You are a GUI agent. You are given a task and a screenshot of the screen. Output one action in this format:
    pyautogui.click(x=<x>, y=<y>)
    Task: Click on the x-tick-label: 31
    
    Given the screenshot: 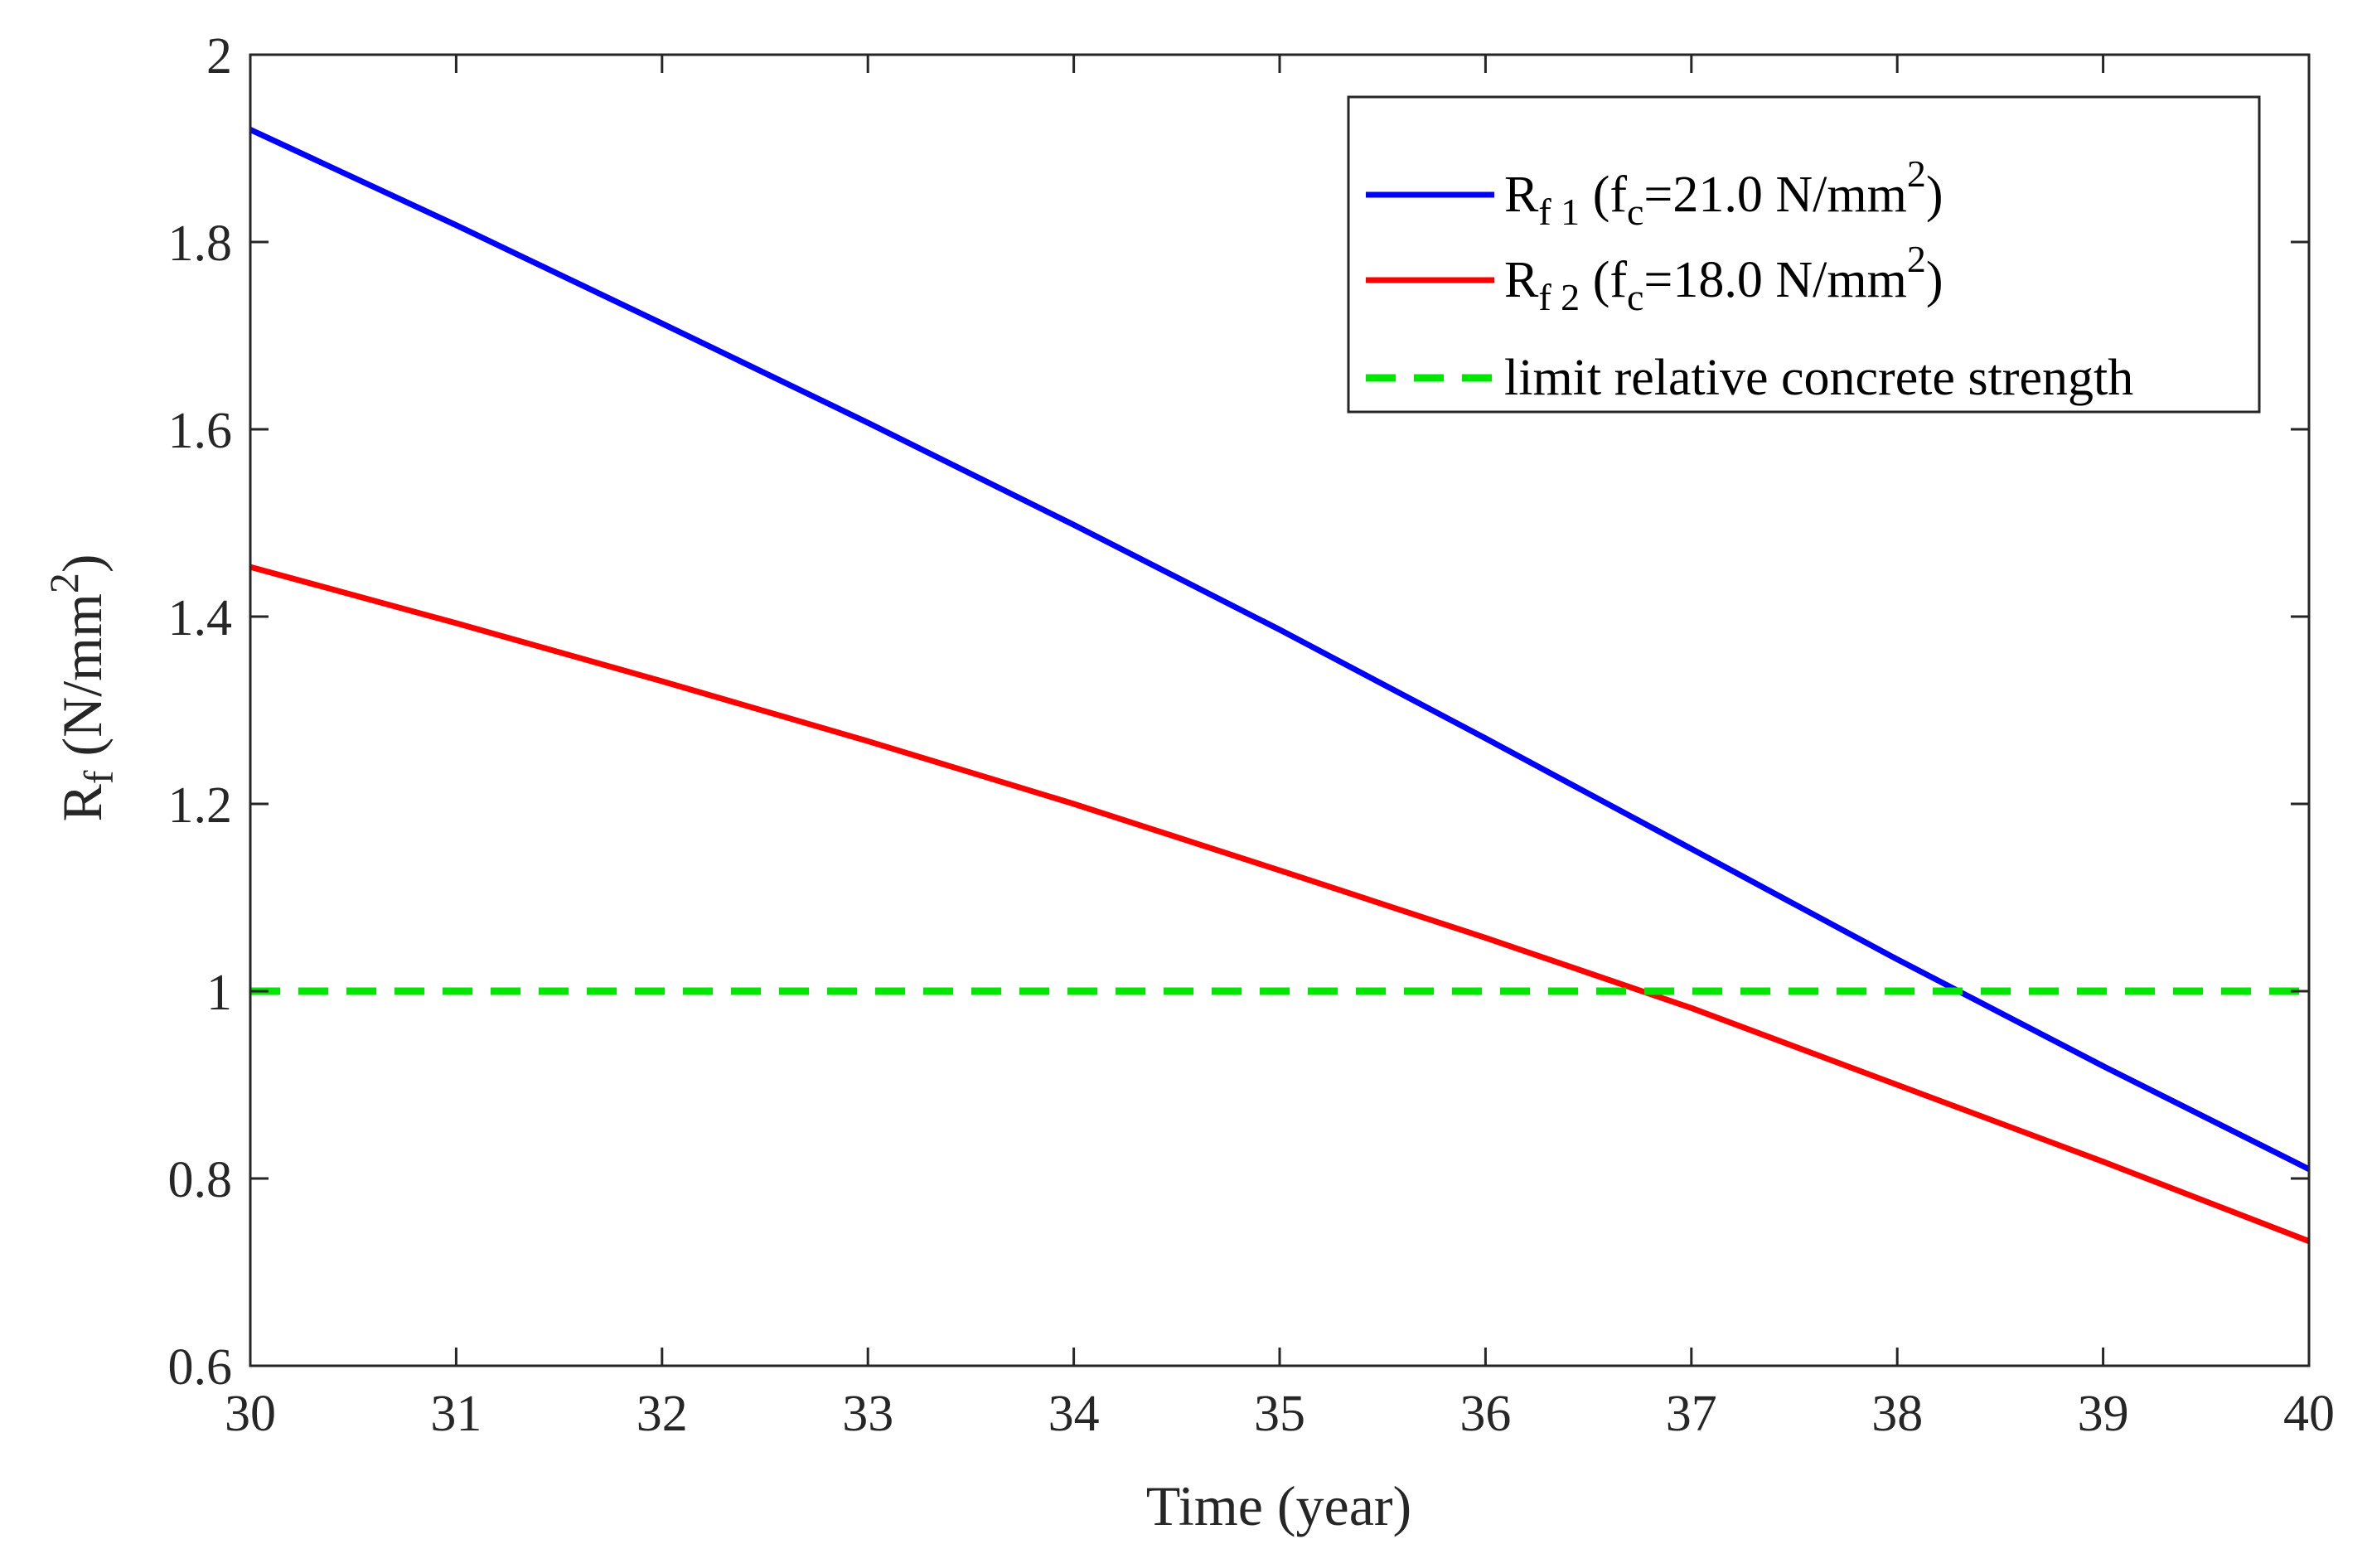 What is the action you would take?
    pyautogui.click(x=456, y=1414)
    